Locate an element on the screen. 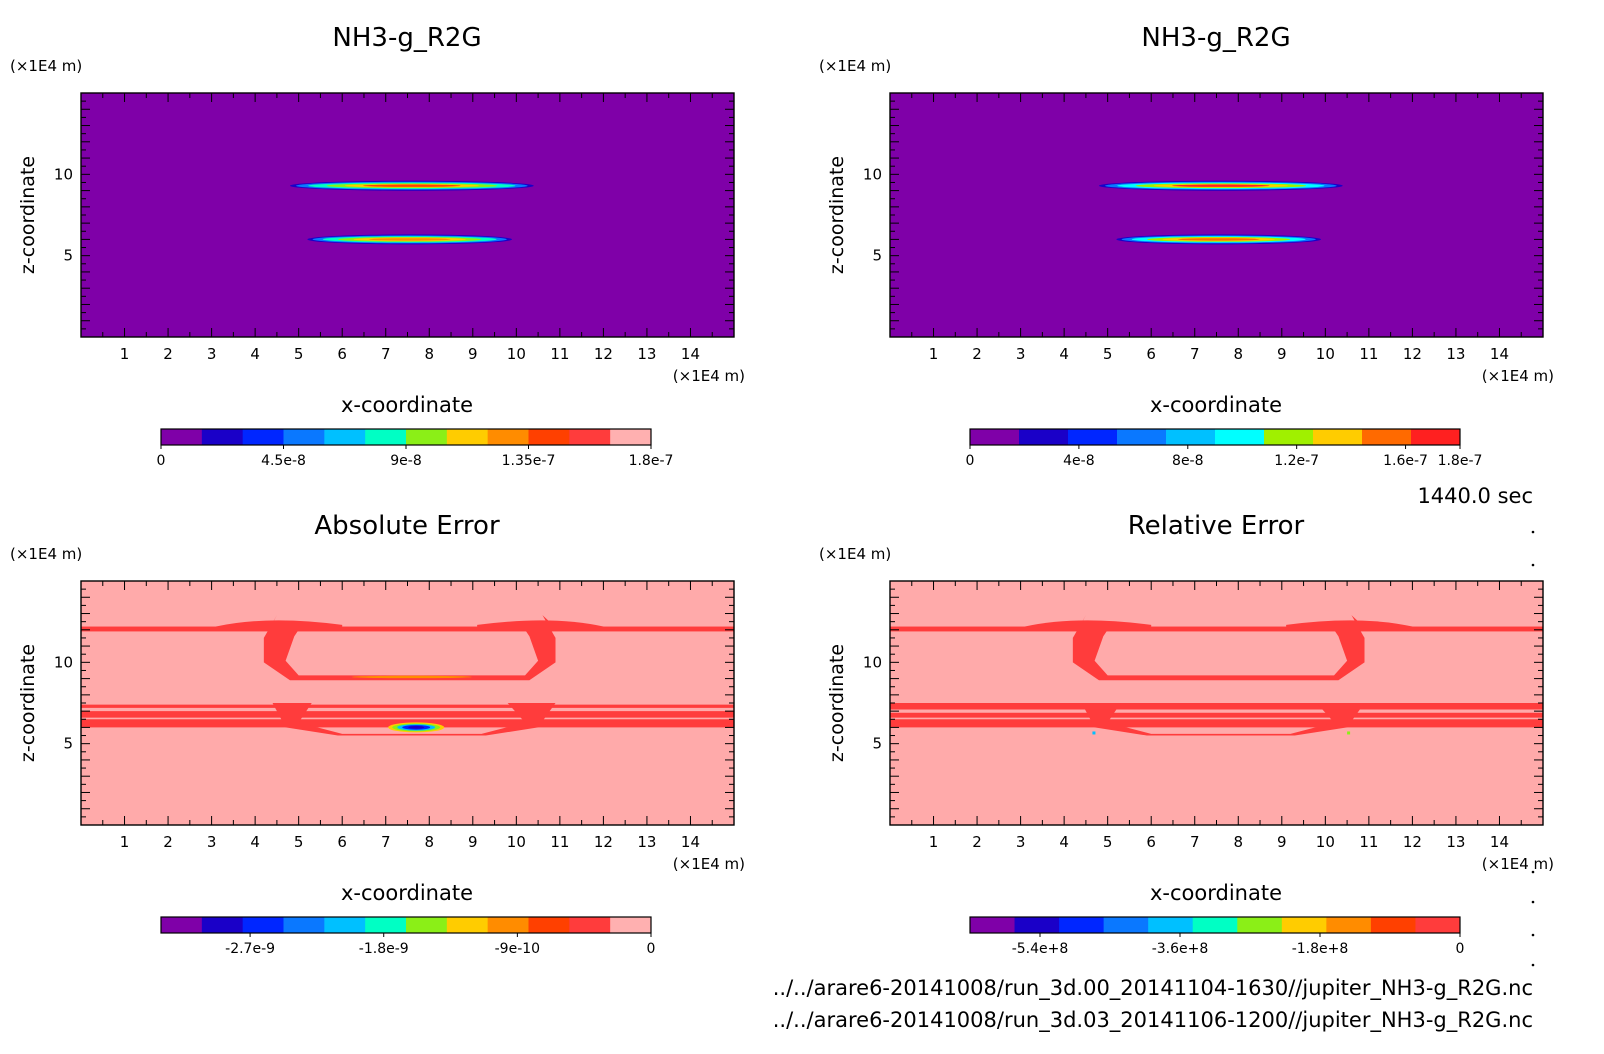  colorbar-tick-label: 1.8e-7 is located at coordinates (651, 461).